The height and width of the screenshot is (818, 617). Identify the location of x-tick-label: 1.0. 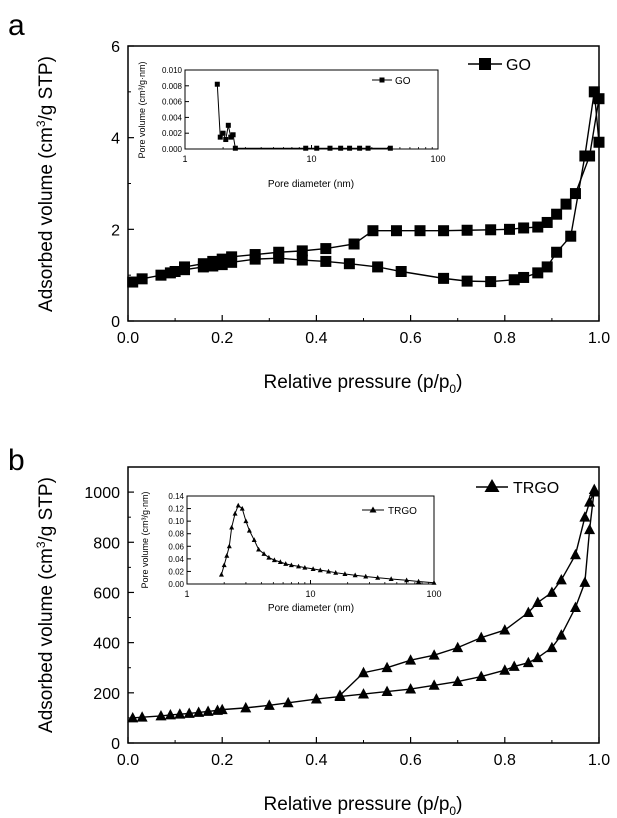
(599, 338).